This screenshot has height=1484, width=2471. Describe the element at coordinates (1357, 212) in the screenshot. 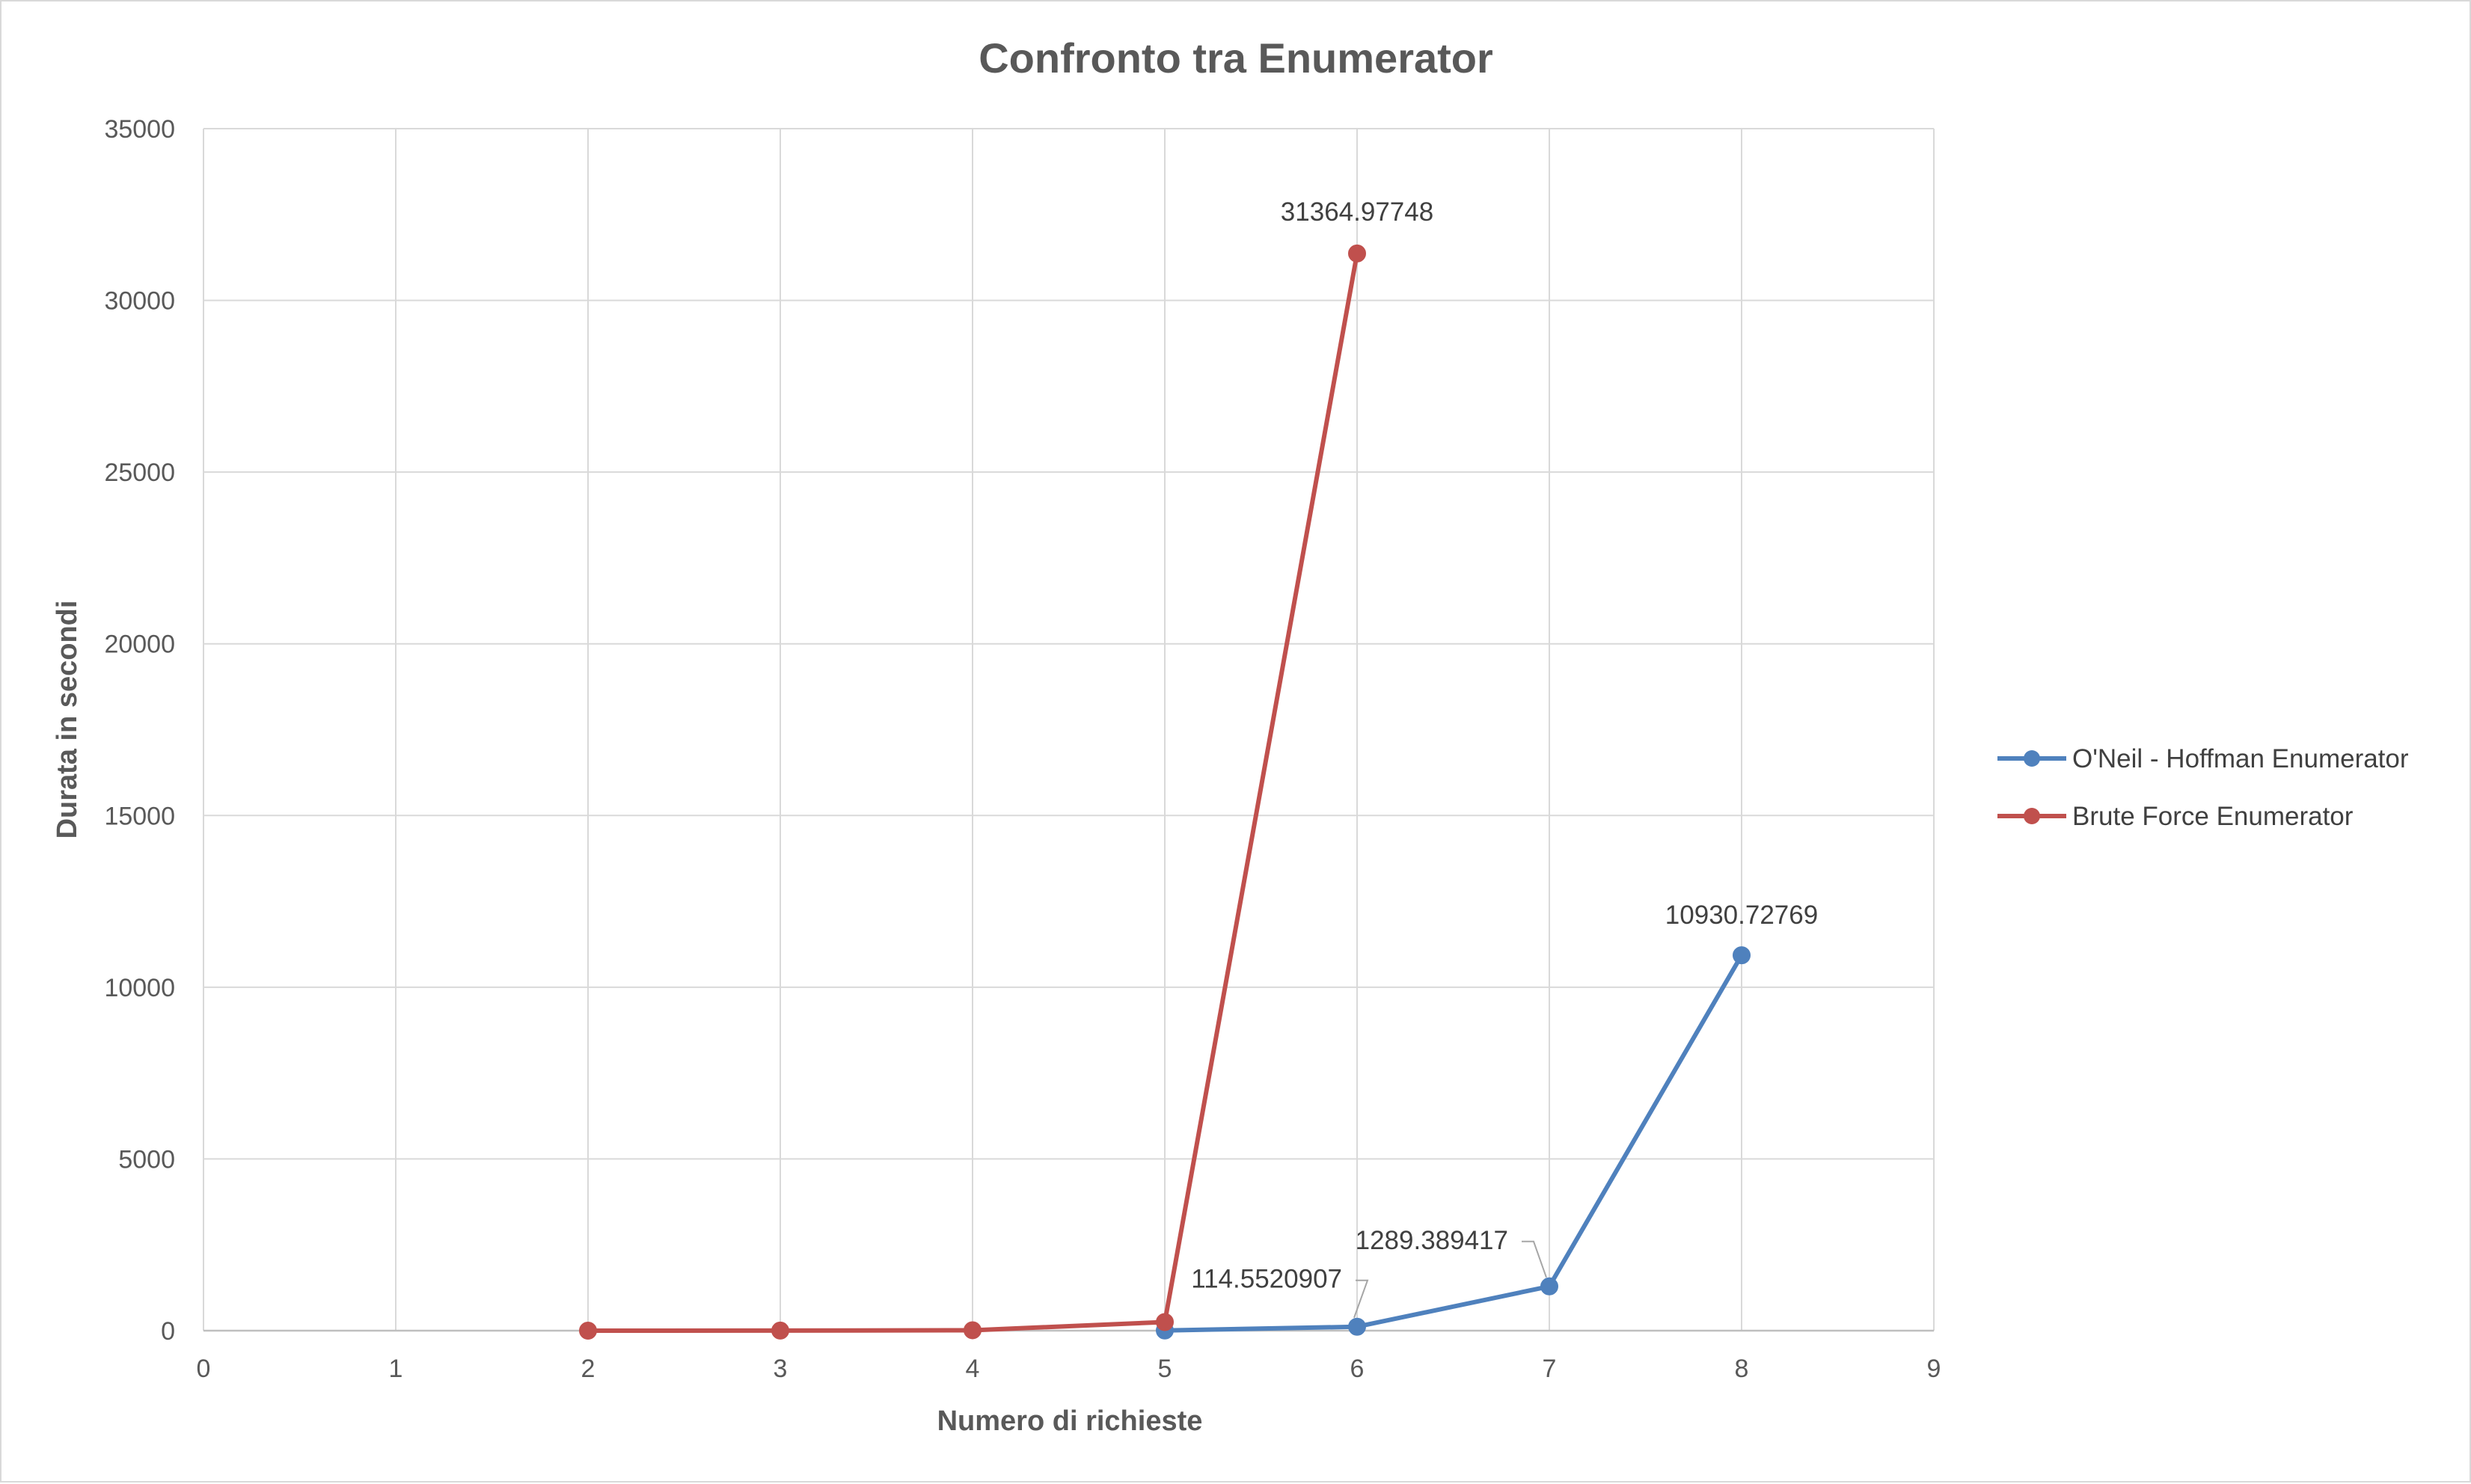

I see `data-label: 31364.97748` at that location.